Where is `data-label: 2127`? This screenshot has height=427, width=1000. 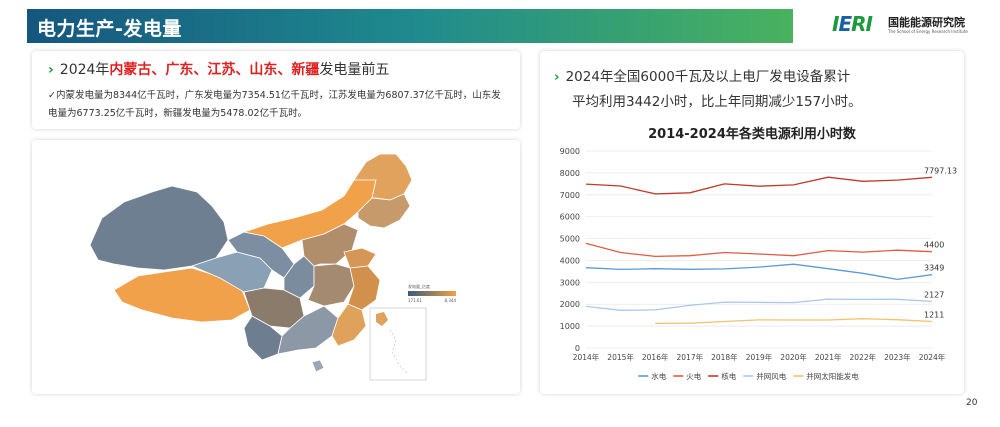 data-label: 2127 is located at coordinates (934, 294).